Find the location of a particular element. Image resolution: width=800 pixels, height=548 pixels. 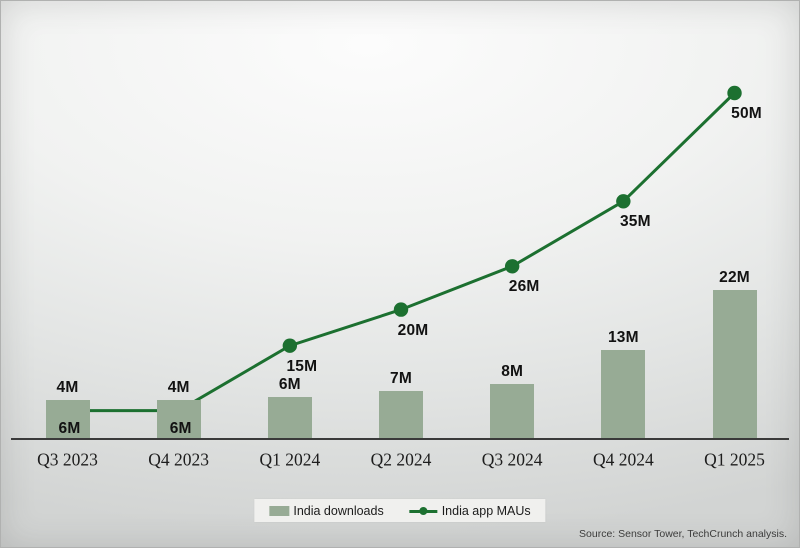

mau-value-label: 15M is located at coordinates (302, 366).